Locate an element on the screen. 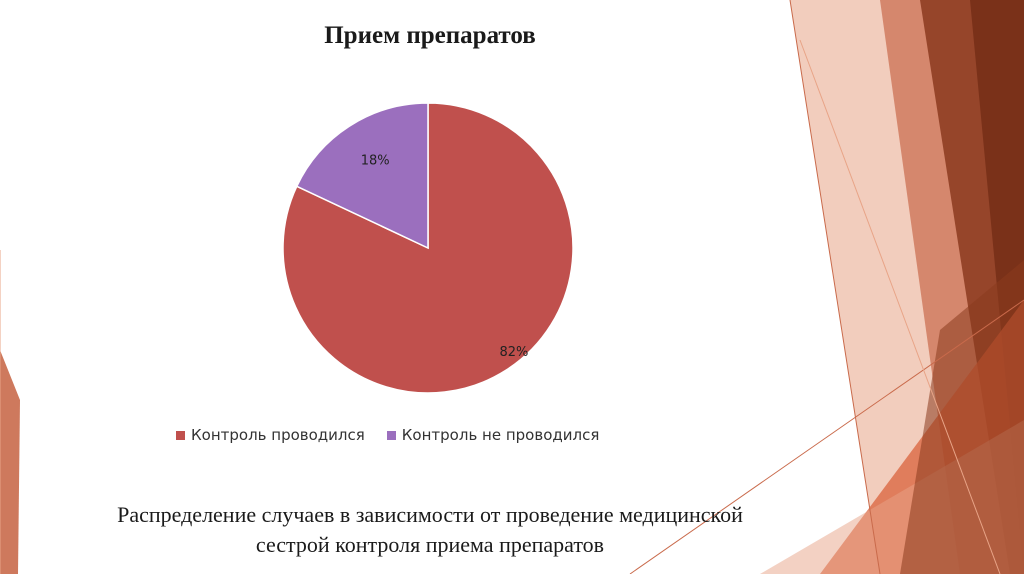 The height and width of the screenshot is (574, 1024). slice-label-control-done: 82% is located at coordinates (513, 352).